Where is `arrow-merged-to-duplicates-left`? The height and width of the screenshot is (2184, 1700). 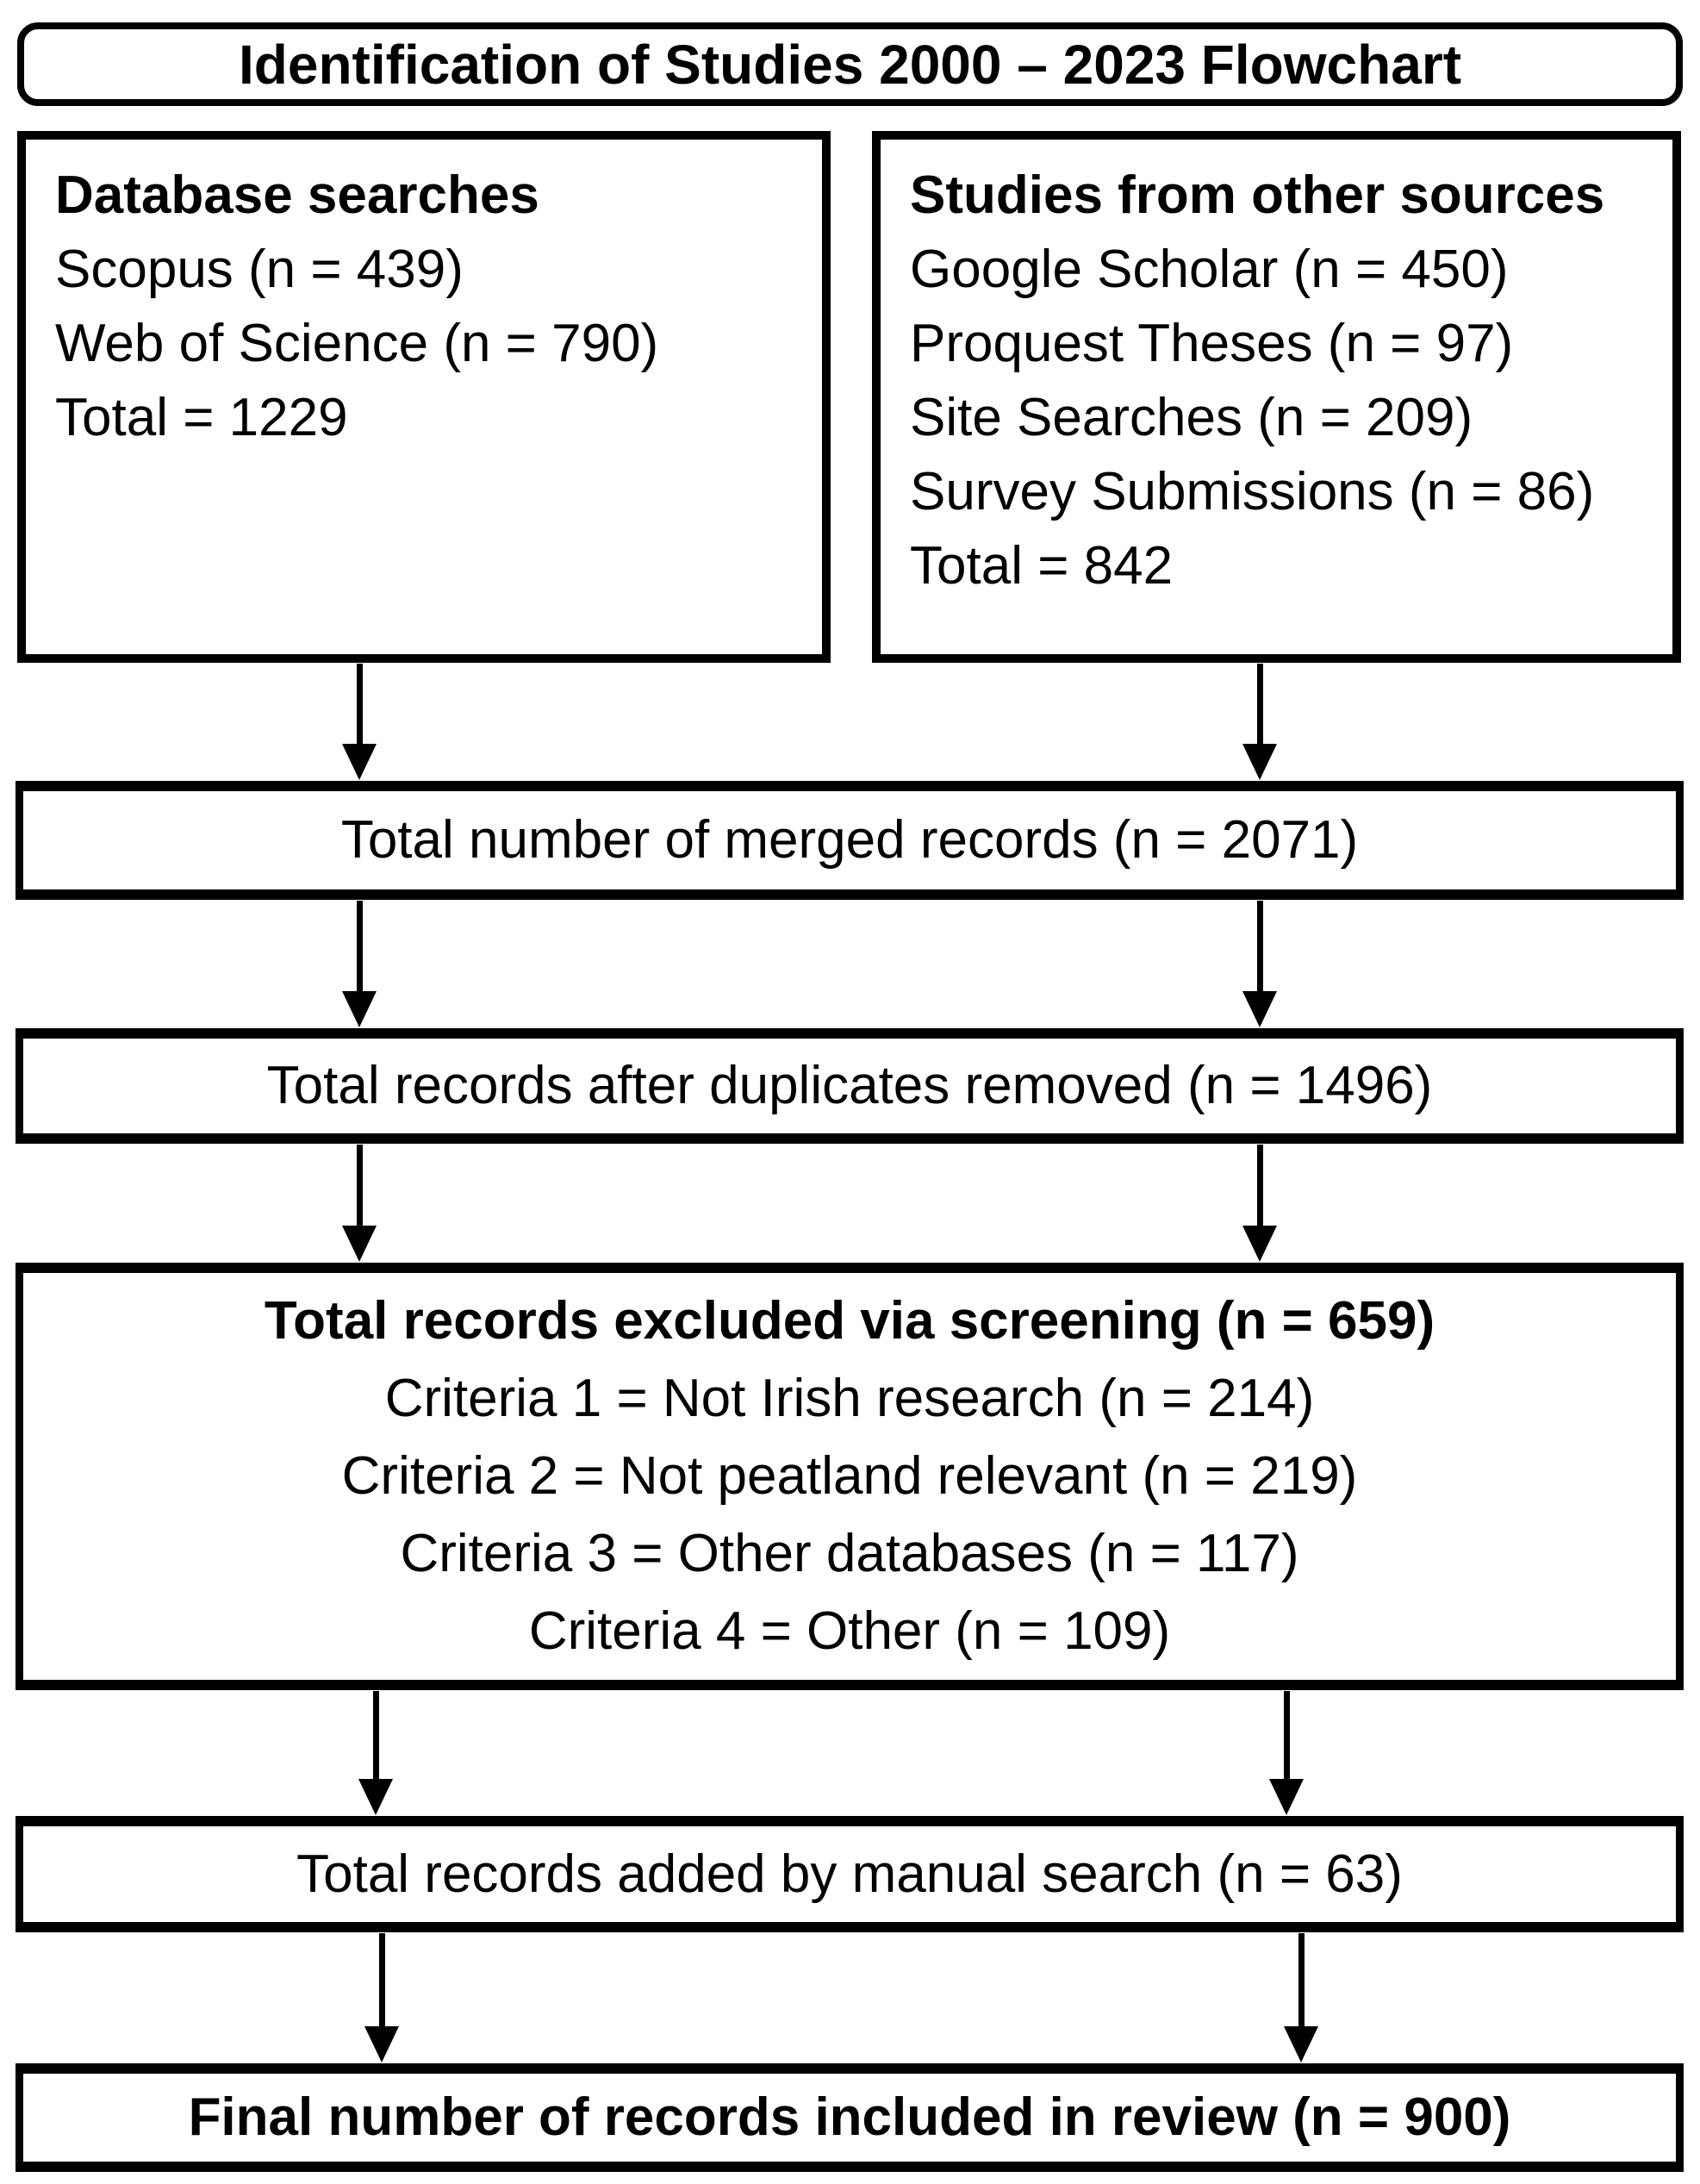
arrow-merged-to-duplicates-left is located at coordinates (359, 964).